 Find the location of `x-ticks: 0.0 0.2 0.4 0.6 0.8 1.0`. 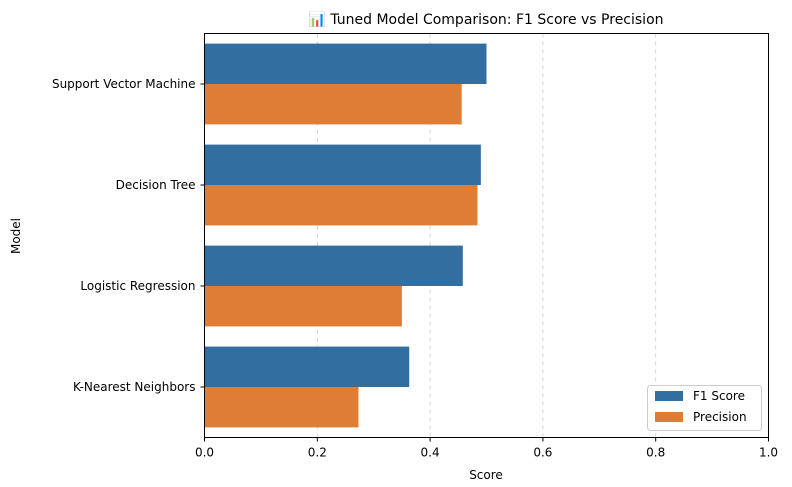

x-ticks: 0.0 0.2 0.4 0.6 0.8 1.0 is located at coordinates (486, 448).